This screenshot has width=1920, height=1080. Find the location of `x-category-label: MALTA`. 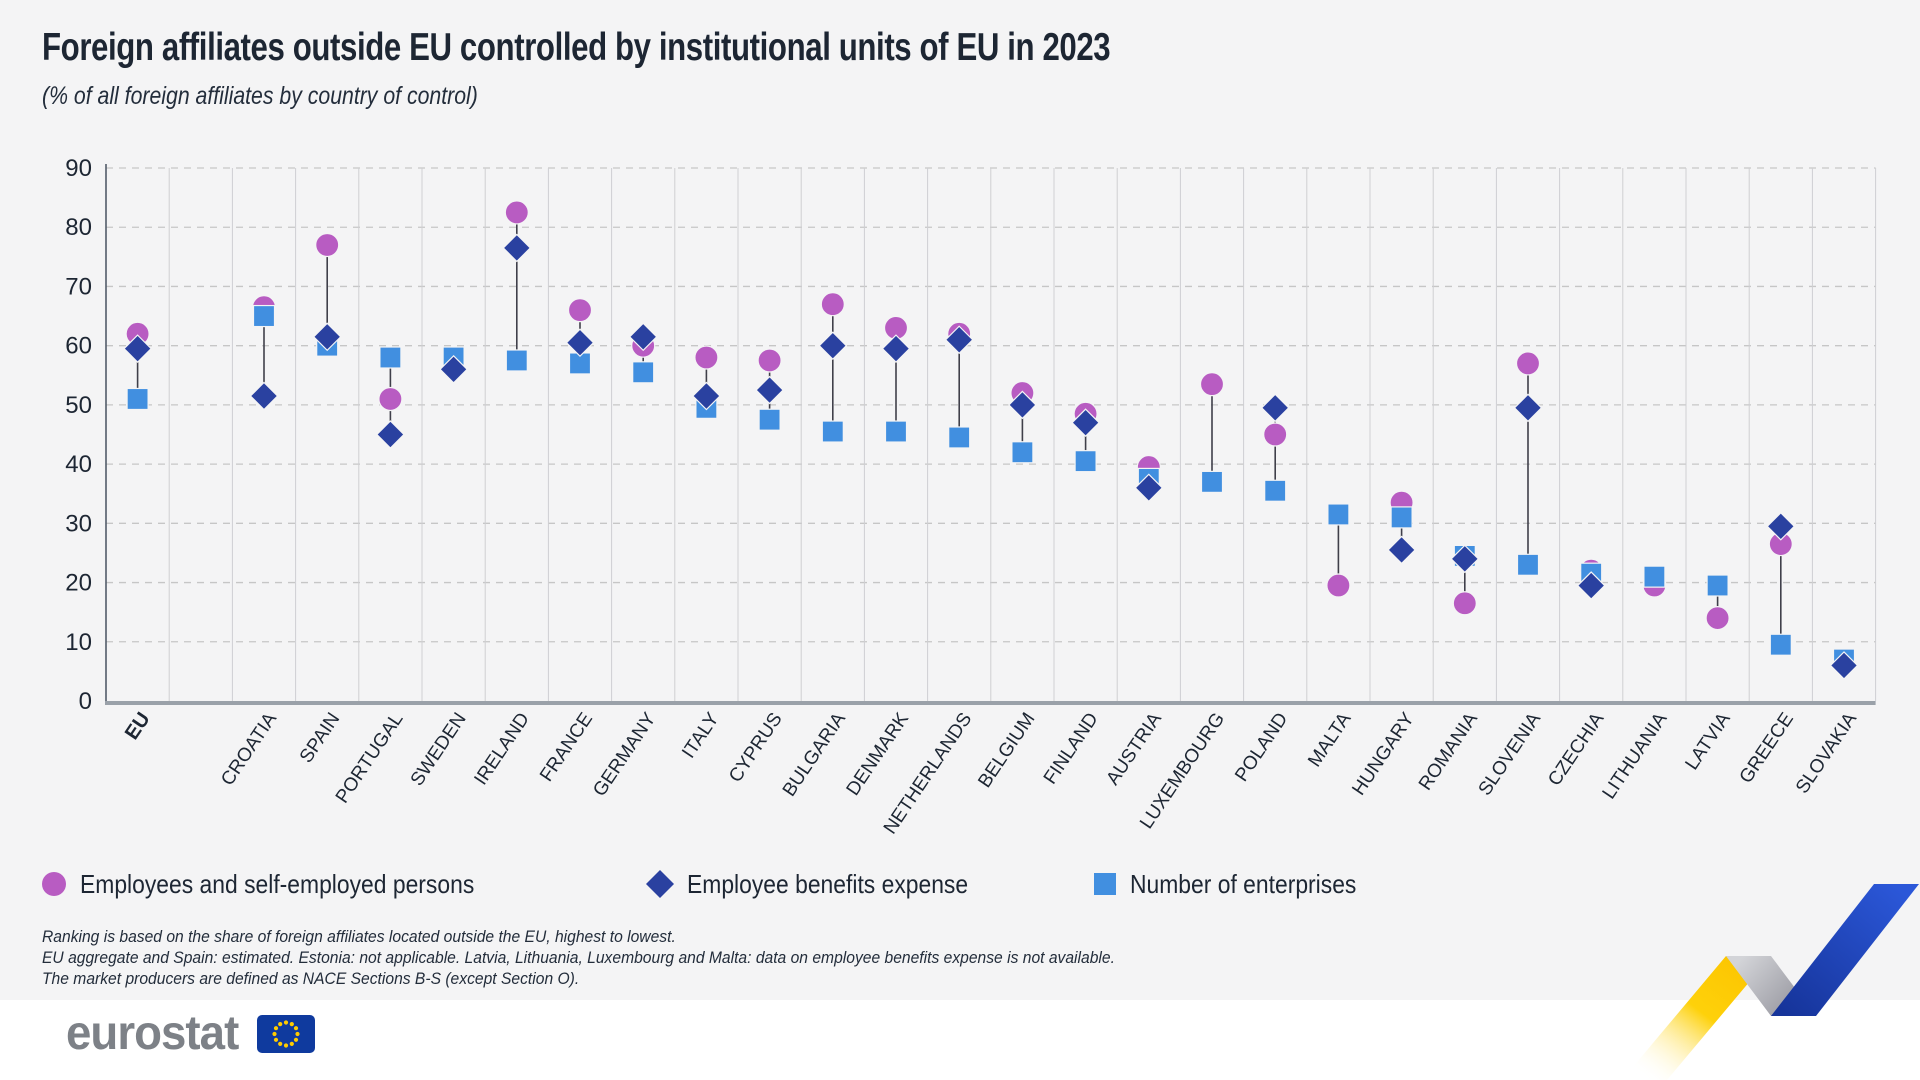

x-category-label: MALTA is located at coordinates (1329, 740).